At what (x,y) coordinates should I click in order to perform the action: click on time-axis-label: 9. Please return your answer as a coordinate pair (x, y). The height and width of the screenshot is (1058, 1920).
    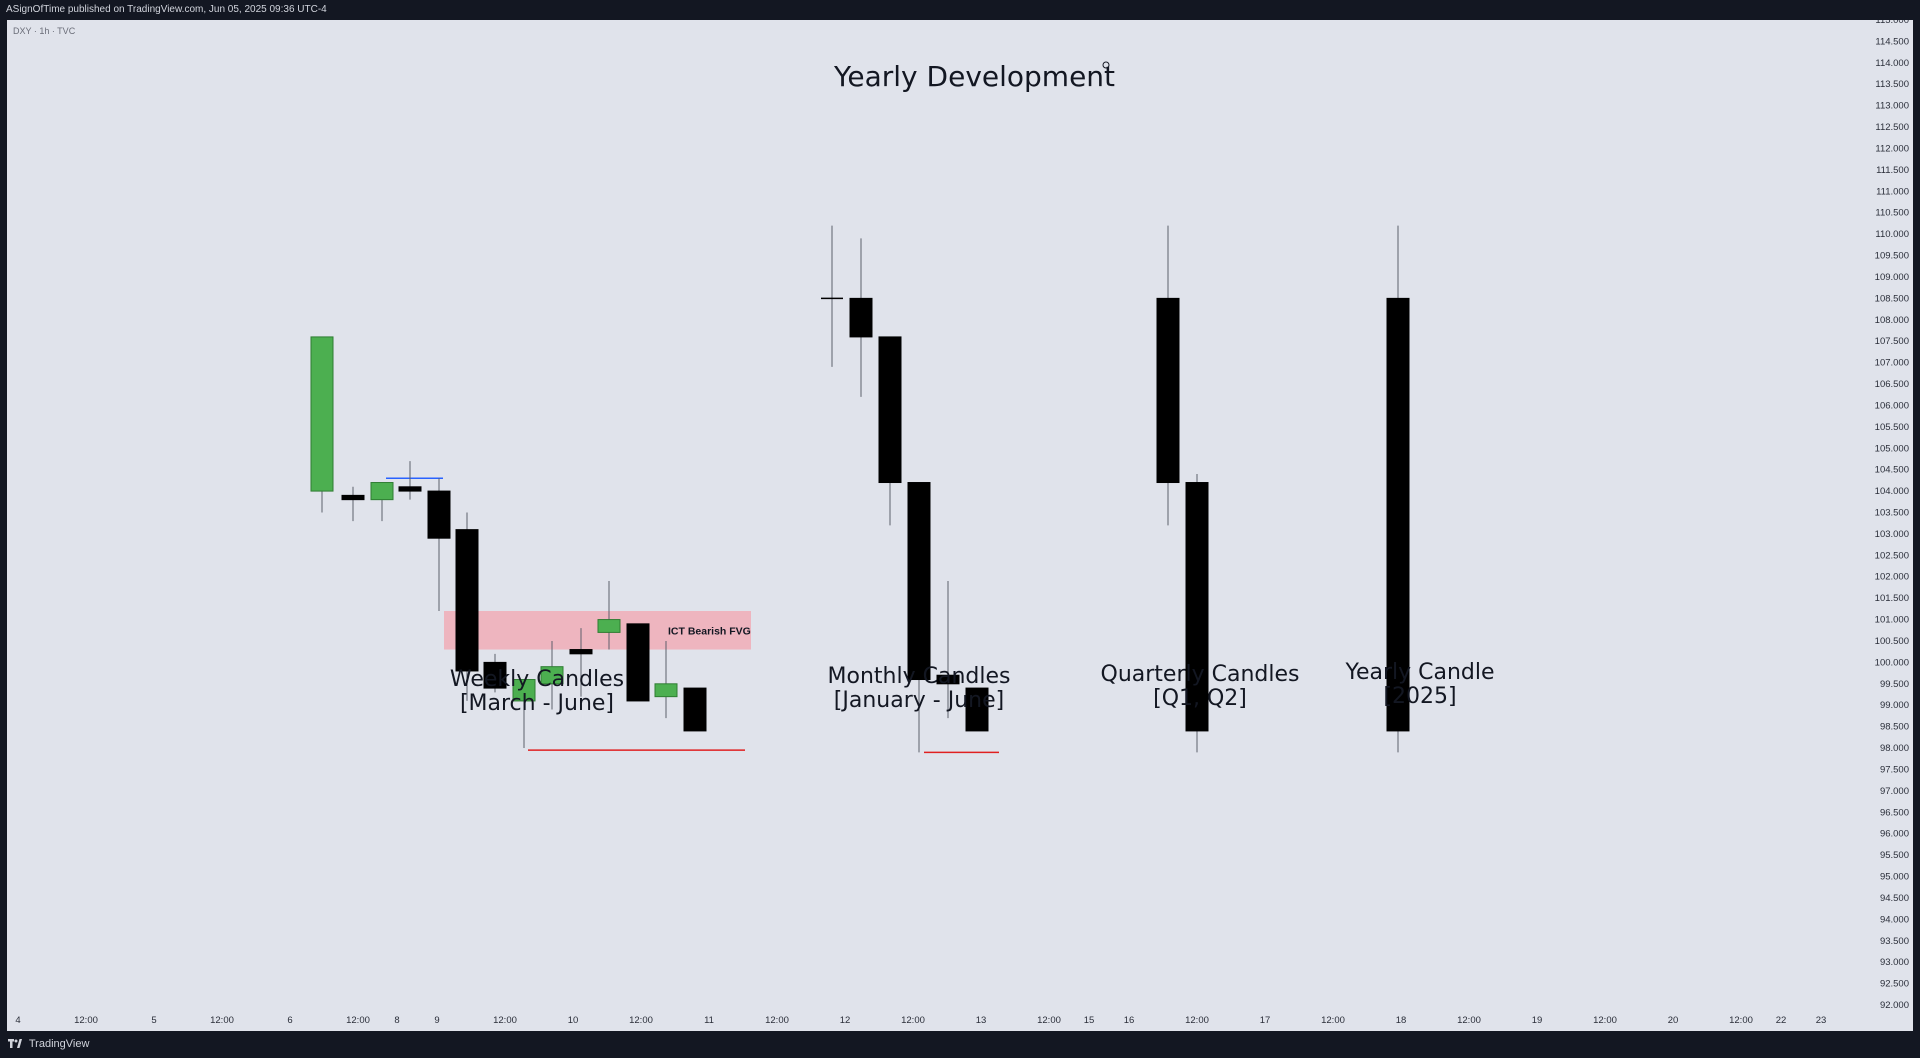
    Looking at the image, I should click on (436, 1020).